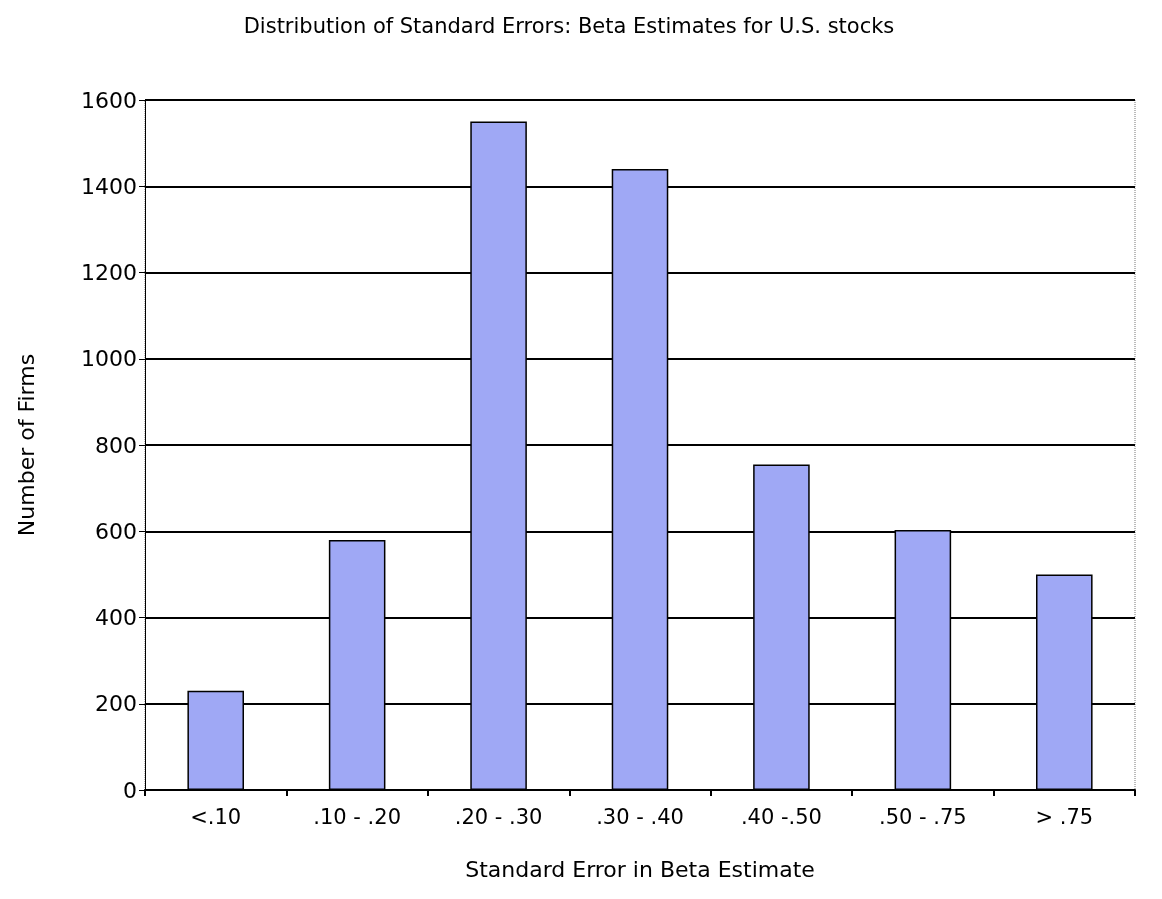 This screenshot has height=899, width=1162. Describe the element at coordinates (498, 816) in the screenshot. I see `x-tick-label: .20 - .30` at that location.